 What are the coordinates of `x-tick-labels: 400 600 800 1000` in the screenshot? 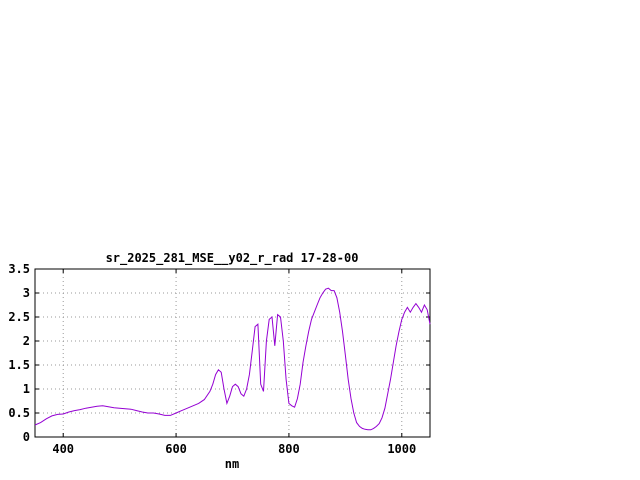 It's located at (234, 449).